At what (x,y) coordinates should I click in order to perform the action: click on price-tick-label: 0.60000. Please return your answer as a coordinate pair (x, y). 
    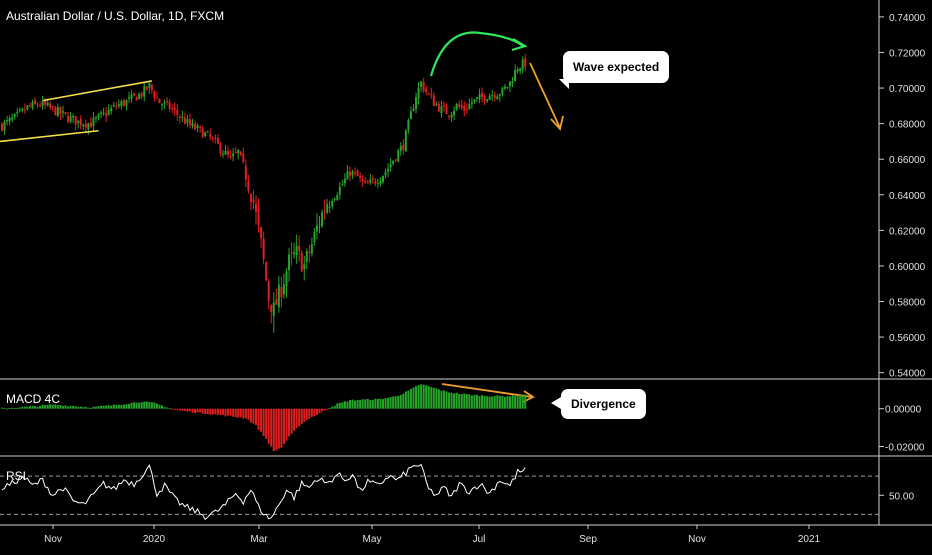
    Looking at the image, I should click on (907, 267).